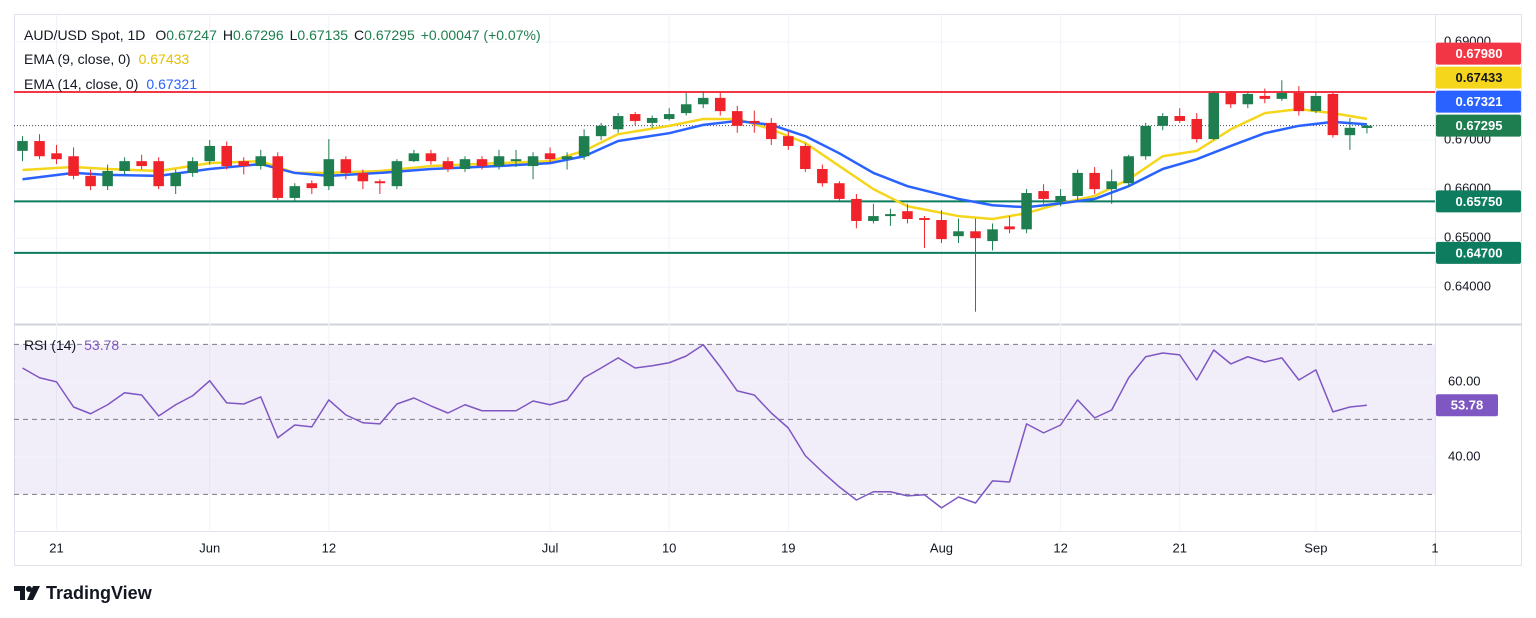 The image size is (1536, 618). Describe the element at coordinates (1434, 547) in the screenshot. I see `x-tick-label: 1` at that location.